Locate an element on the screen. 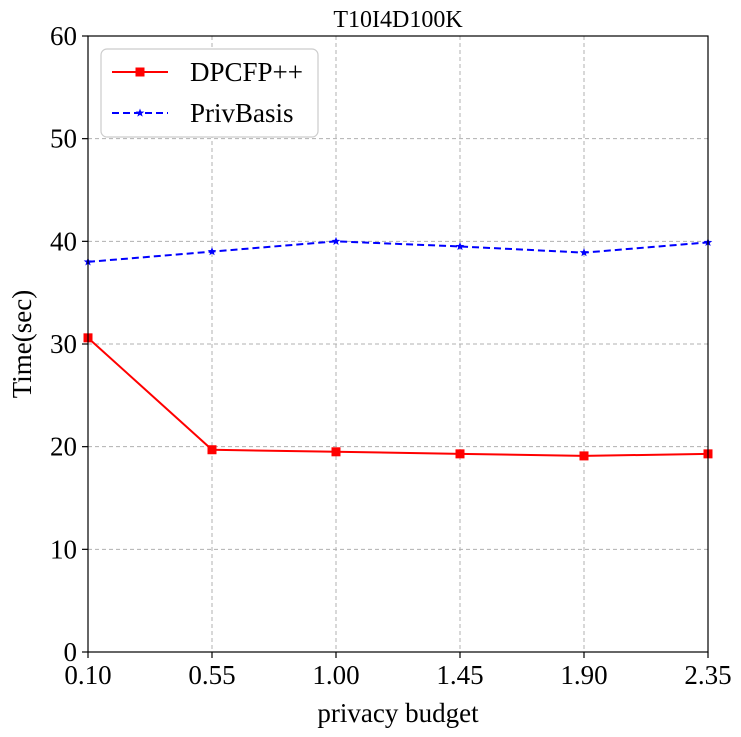 The height and width of the screenshot is (737, 741). legend-item-dpcfp: DPCFP++ is located at coordinates (207, 72).